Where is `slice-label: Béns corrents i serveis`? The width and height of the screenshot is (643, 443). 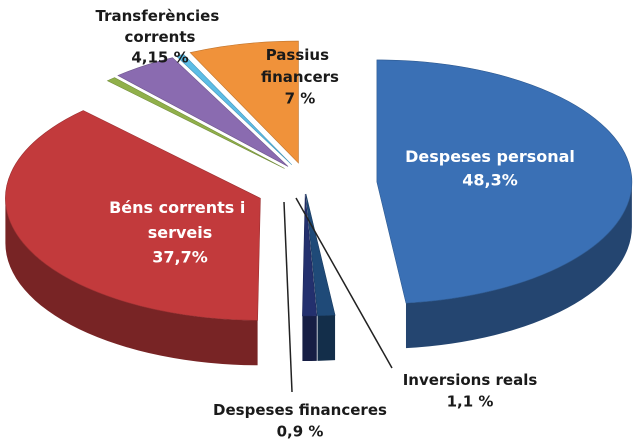 slice-label: Béns corrents i serveis is located at coordinates (180, 220).